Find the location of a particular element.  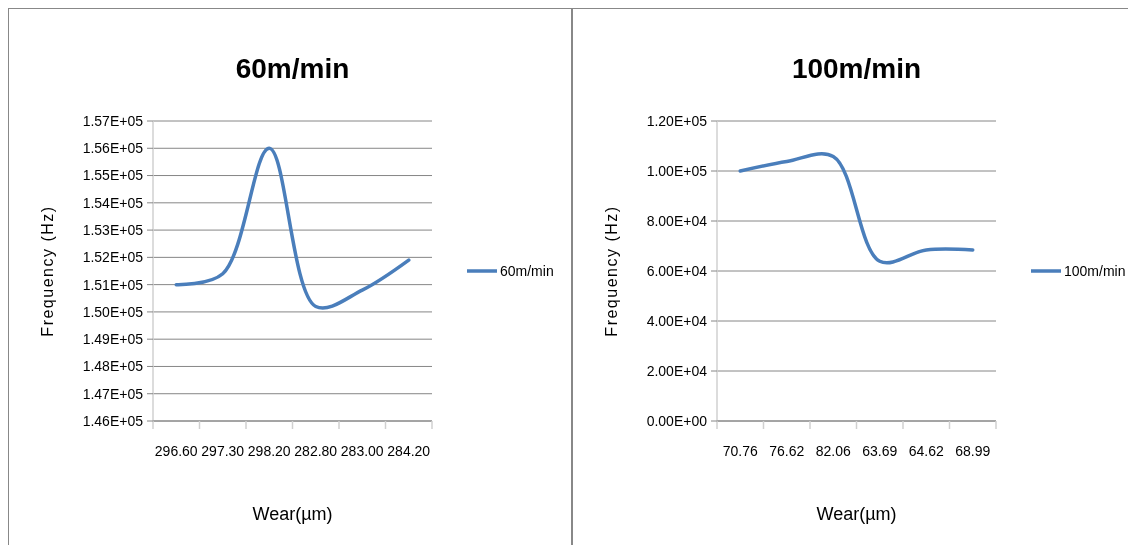

y-tick-label: 1.20E+05 is located at coordinates (677, 120).